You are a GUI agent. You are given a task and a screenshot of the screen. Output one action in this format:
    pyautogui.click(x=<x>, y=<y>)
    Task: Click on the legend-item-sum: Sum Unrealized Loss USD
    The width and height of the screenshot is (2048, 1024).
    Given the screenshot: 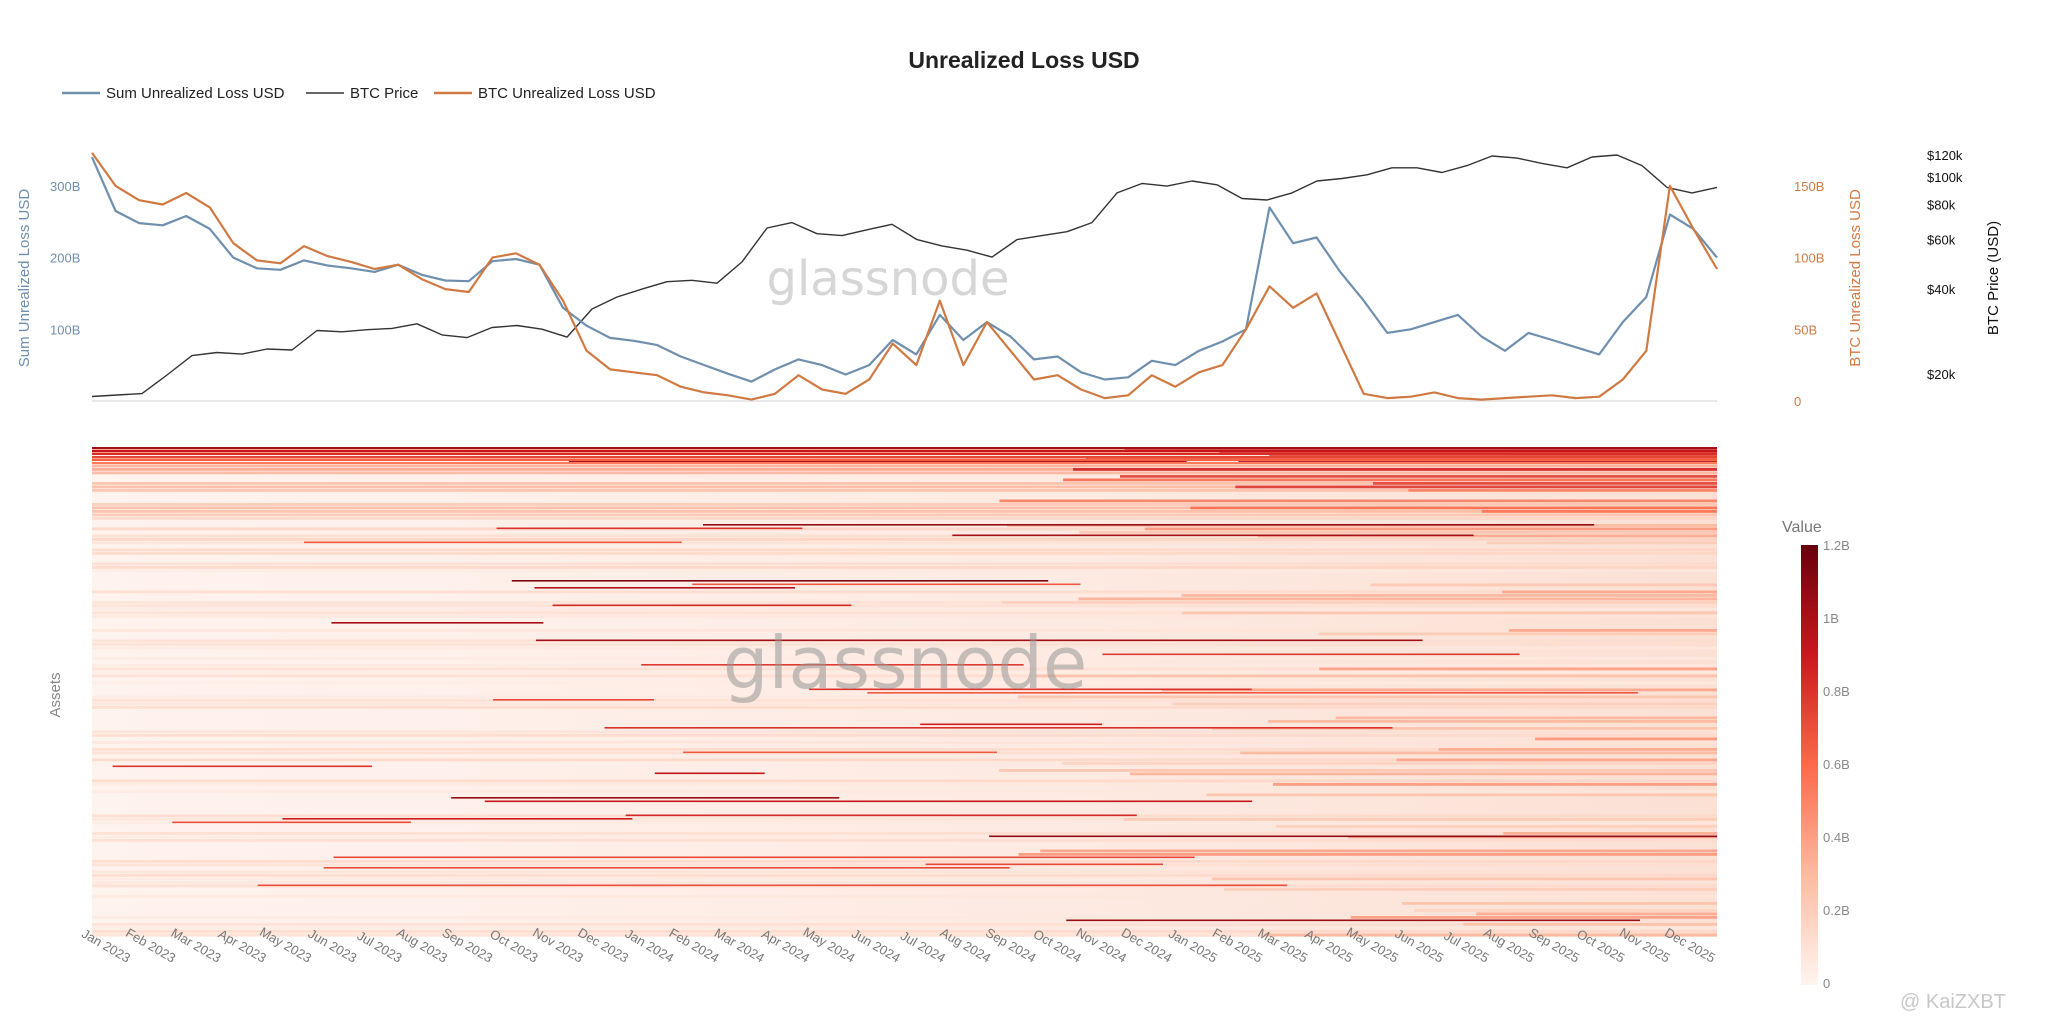 What is the action you would take?
    pyautogui.click(x=173, y=93)
    